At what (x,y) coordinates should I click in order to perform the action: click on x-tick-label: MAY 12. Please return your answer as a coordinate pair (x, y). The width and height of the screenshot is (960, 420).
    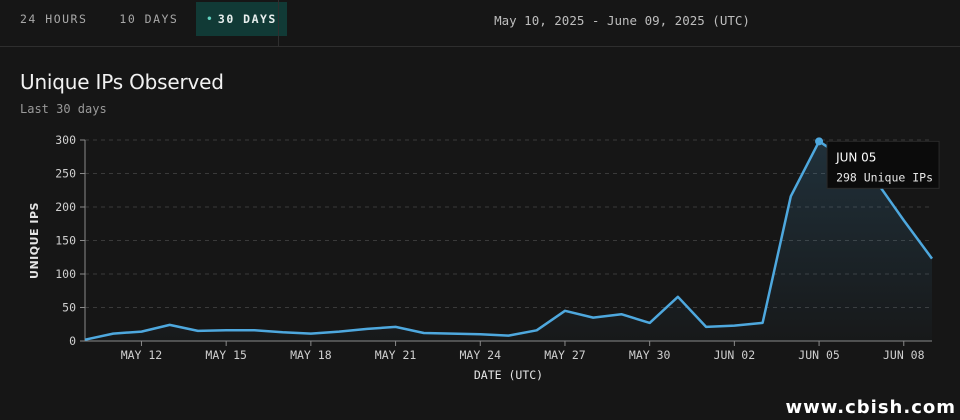
    Looking at the image, I should click on (142, 355).